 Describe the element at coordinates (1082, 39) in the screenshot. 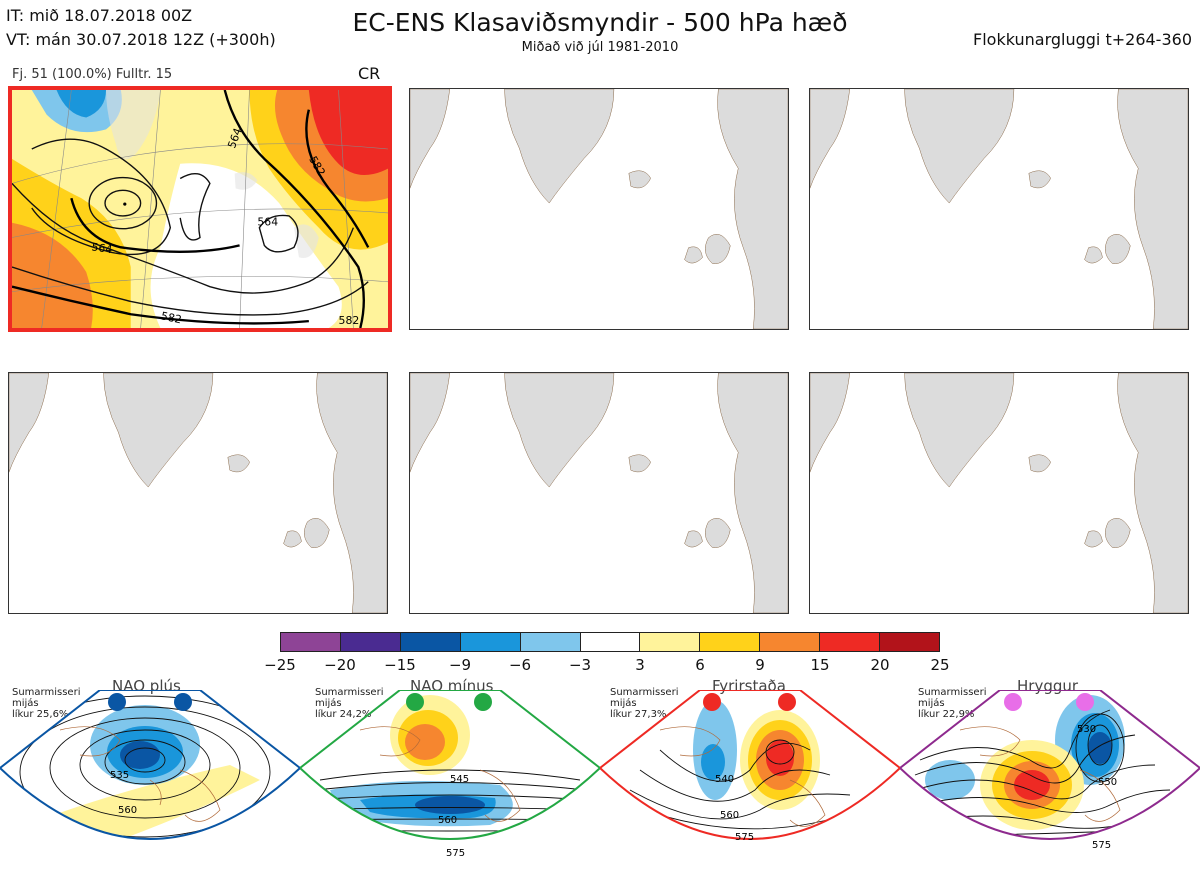

I see `classification-window: Flokkunargluggi t+264-360` at that location.